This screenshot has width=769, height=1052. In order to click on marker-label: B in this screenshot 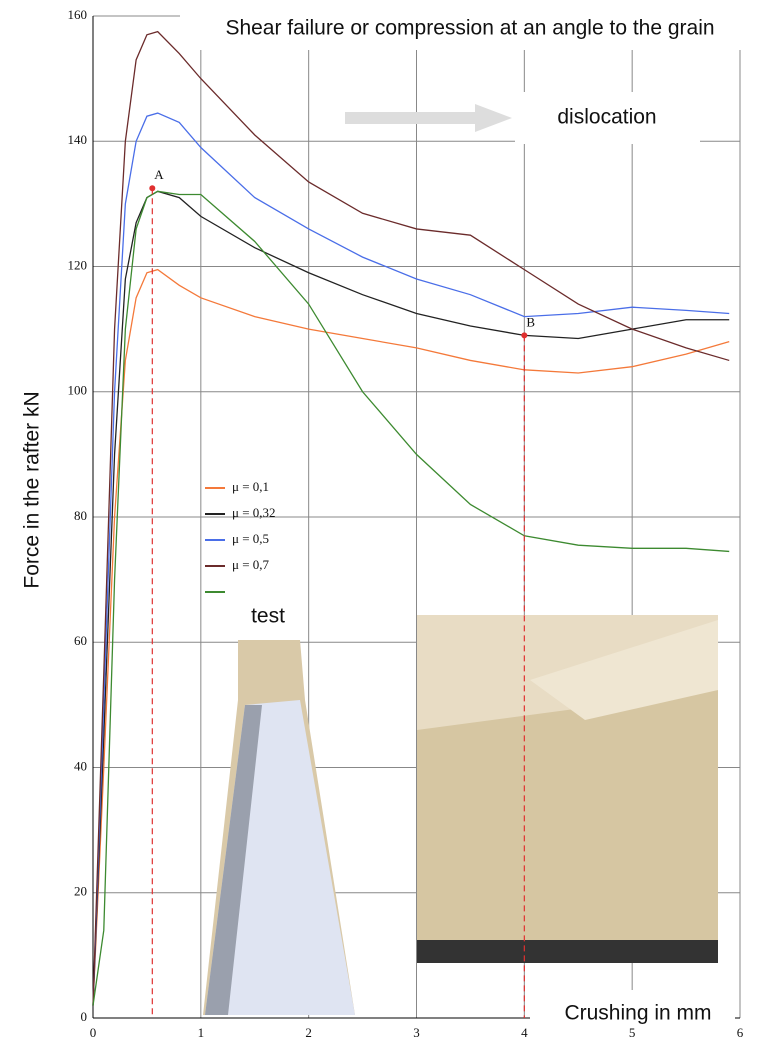, I will do `click(530, 321)`.